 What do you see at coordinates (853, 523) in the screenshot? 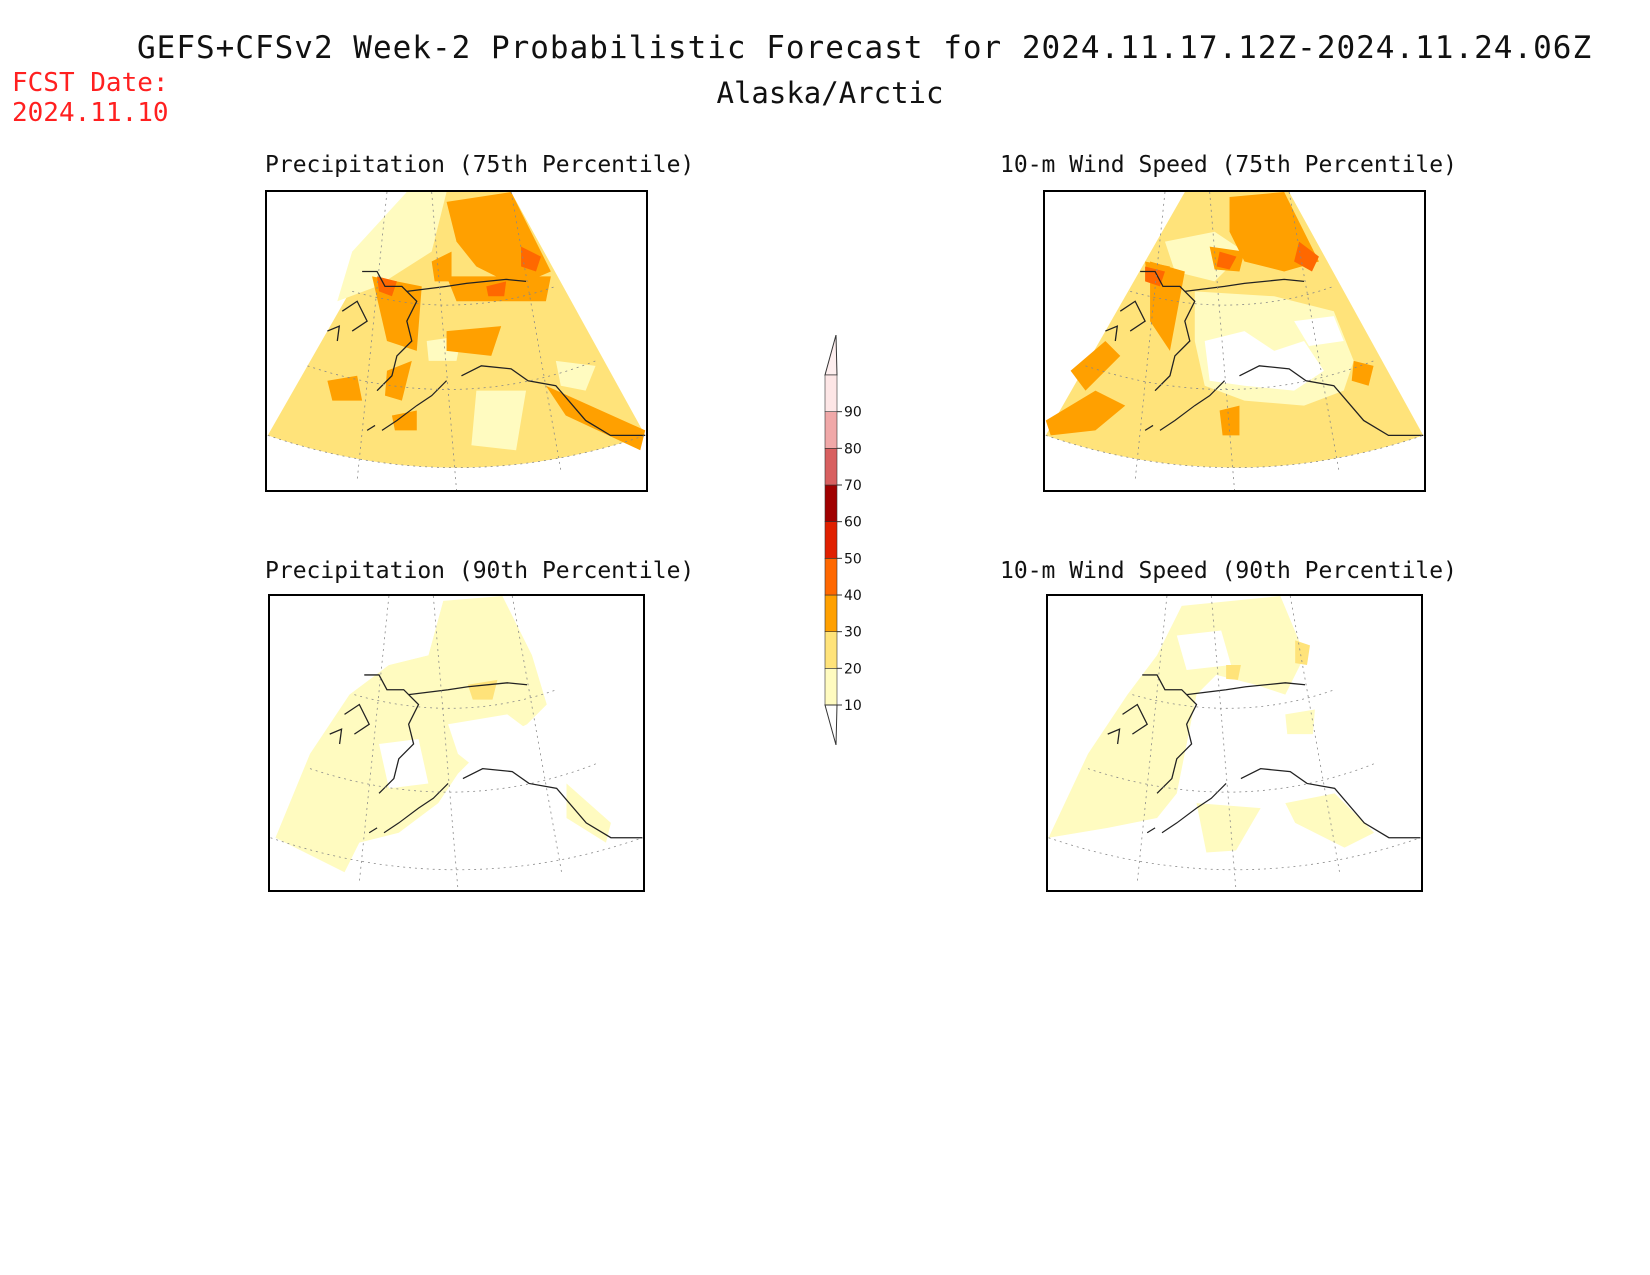
I see `colorbar-tick-label: 60` at bounding box center [853, 523].